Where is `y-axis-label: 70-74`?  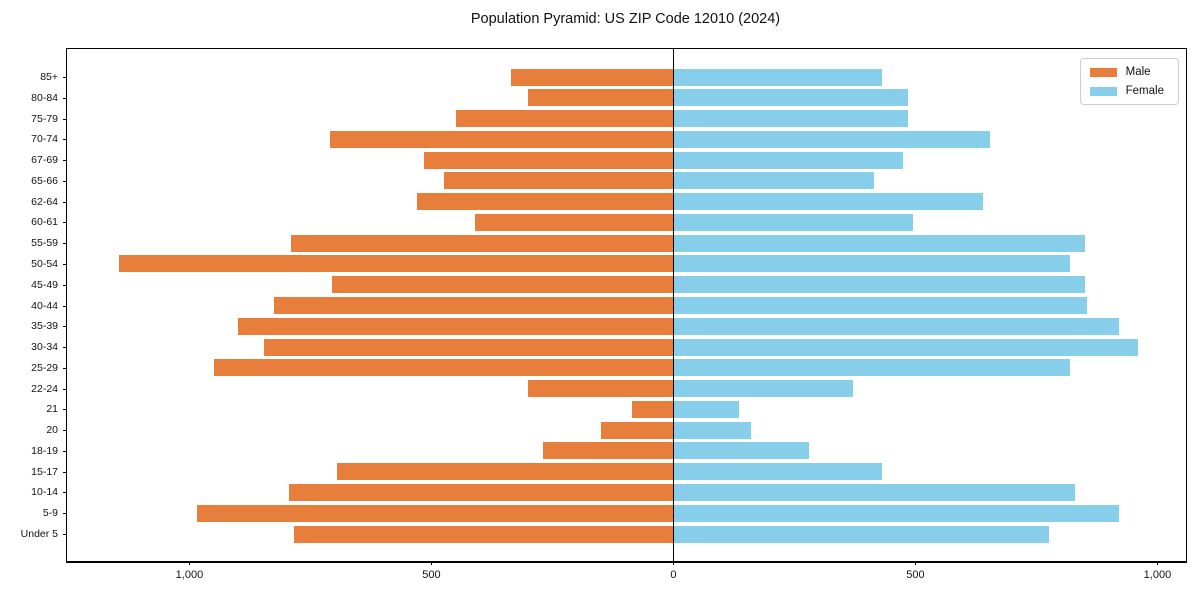
y-axis-label: 70-74 is located at coordinates (44, 139).